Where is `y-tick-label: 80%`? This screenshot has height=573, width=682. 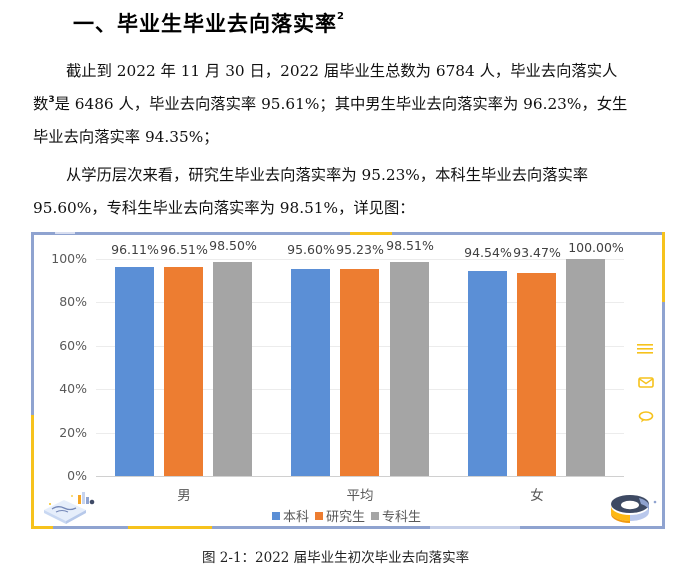 y-tick-label: 80% is located at coordinates (73, 301).